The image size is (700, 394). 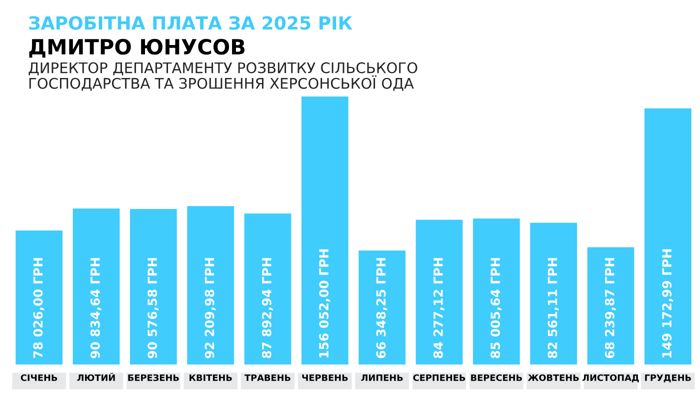 I want to click on x-tick-label: ТРАВЕНЬ, so click(x=267, y=377).